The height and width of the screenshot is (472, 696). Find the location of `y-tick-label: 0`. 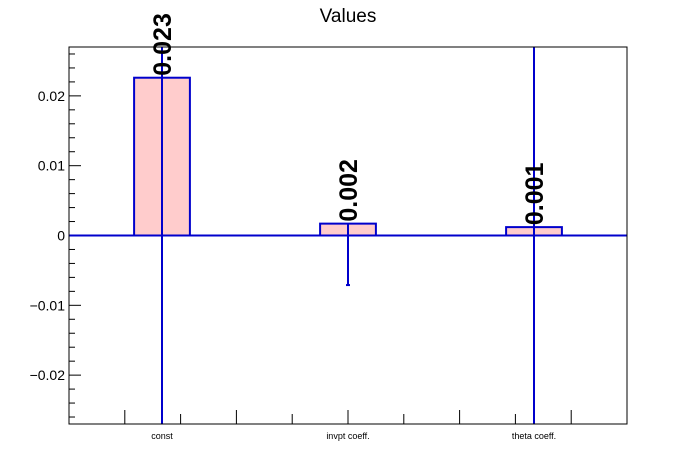

y-tick-label: 0 is located at coordinates (61, 236).